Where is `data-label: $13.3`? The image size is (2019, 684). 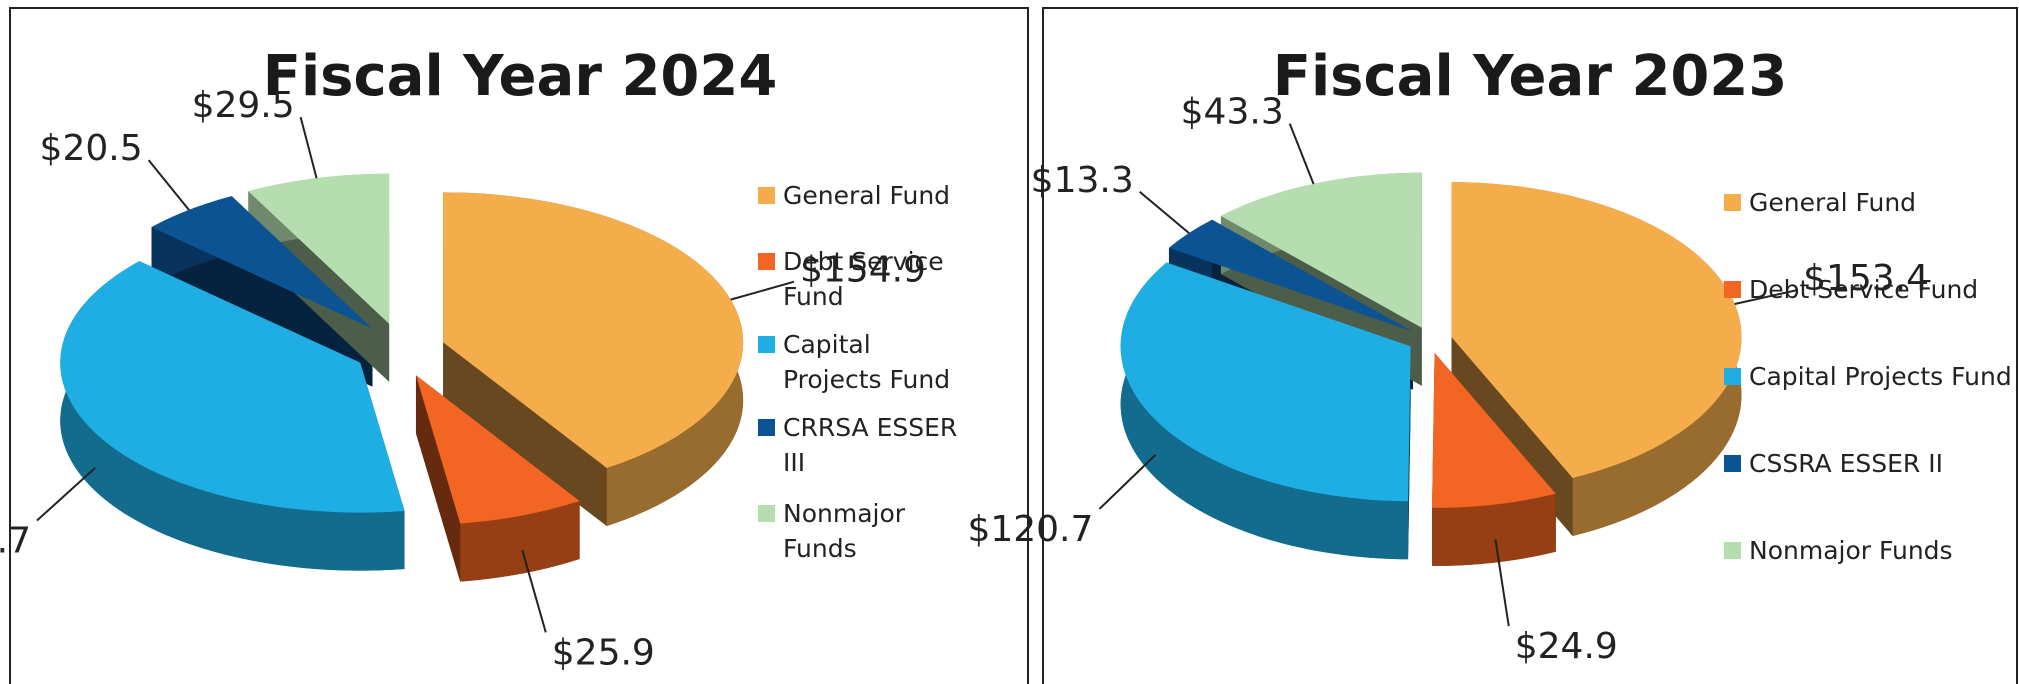
data-label: $13.3 is located at coordinates (1082, 180).